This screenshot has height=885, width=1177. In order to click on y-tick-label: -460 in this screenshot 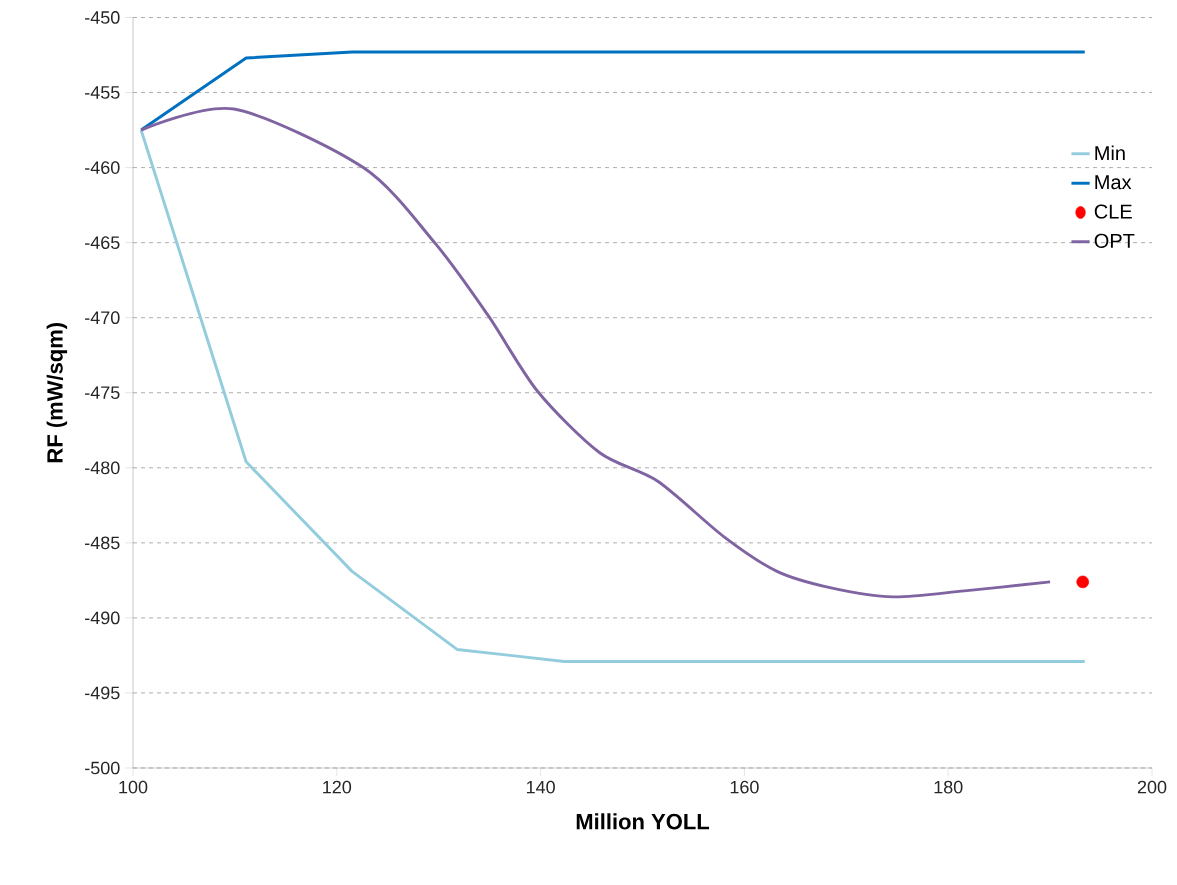, I will do `click(102, 167)`.